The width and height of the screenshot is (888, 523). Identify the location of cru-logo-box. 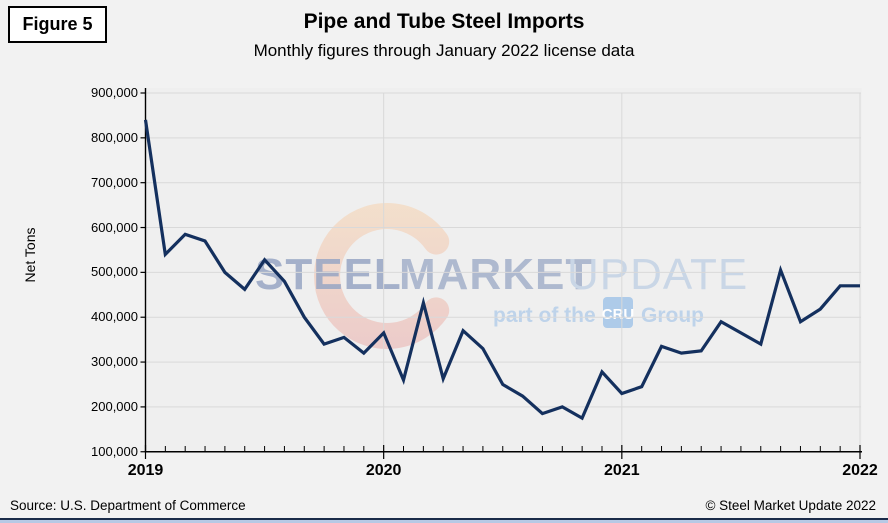
(618, 312).